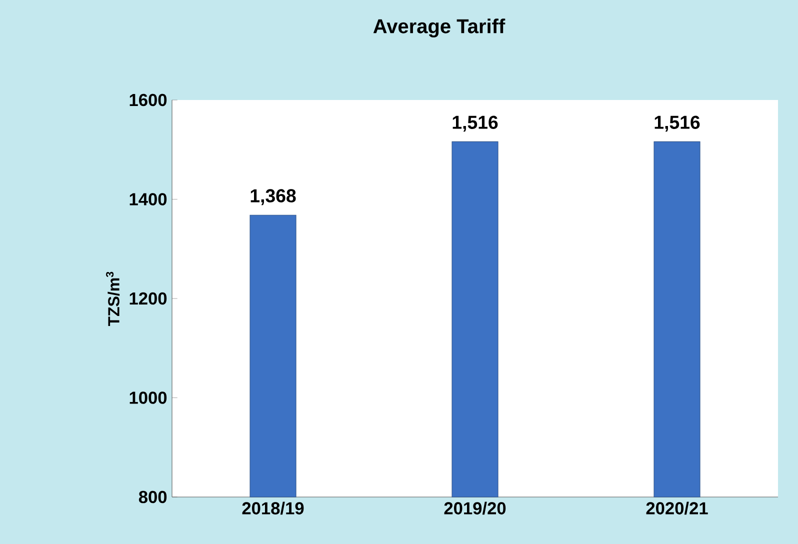 The height and width of the screenshot is (544, 798). What do you see at coordinates (148, 100) in the screenshot?
I see `y-tick-label: 1600` at bounding box center [148, 100].